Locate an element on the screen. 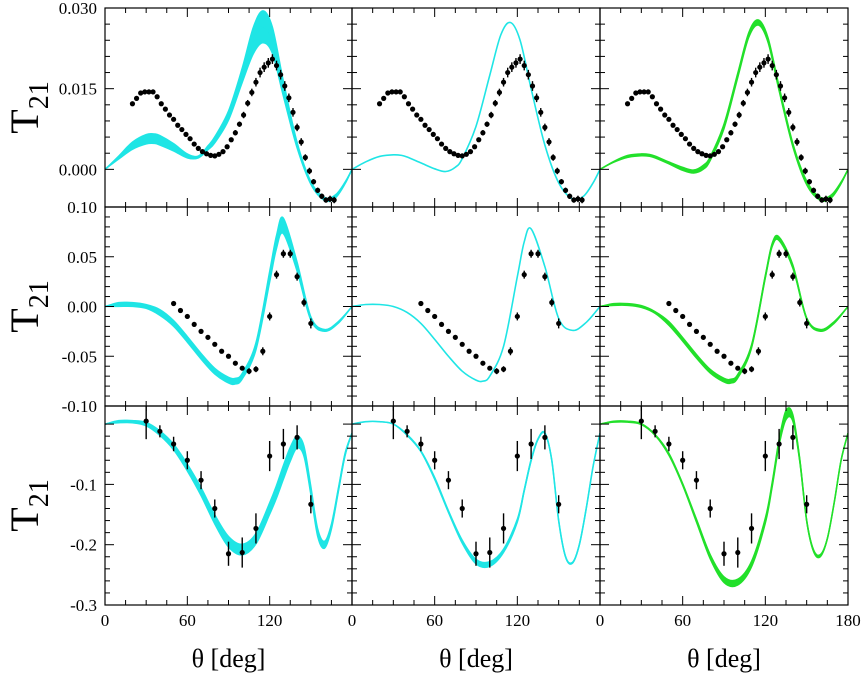 The image size is (864, 681). y-tick-label: 0.030 is located at coordinates (78, 9).